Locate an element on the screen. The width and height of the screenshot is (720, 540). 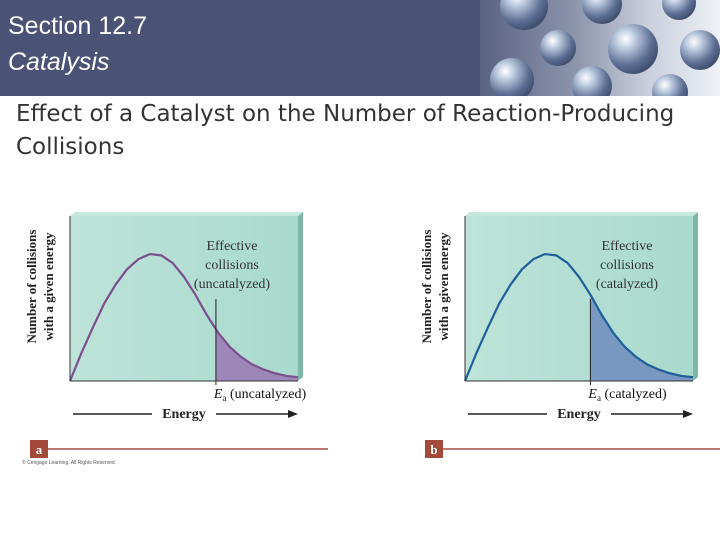
copyright-credit: © Cengage Learning. All Rights Reserved. is located at coordinates (69, 463).